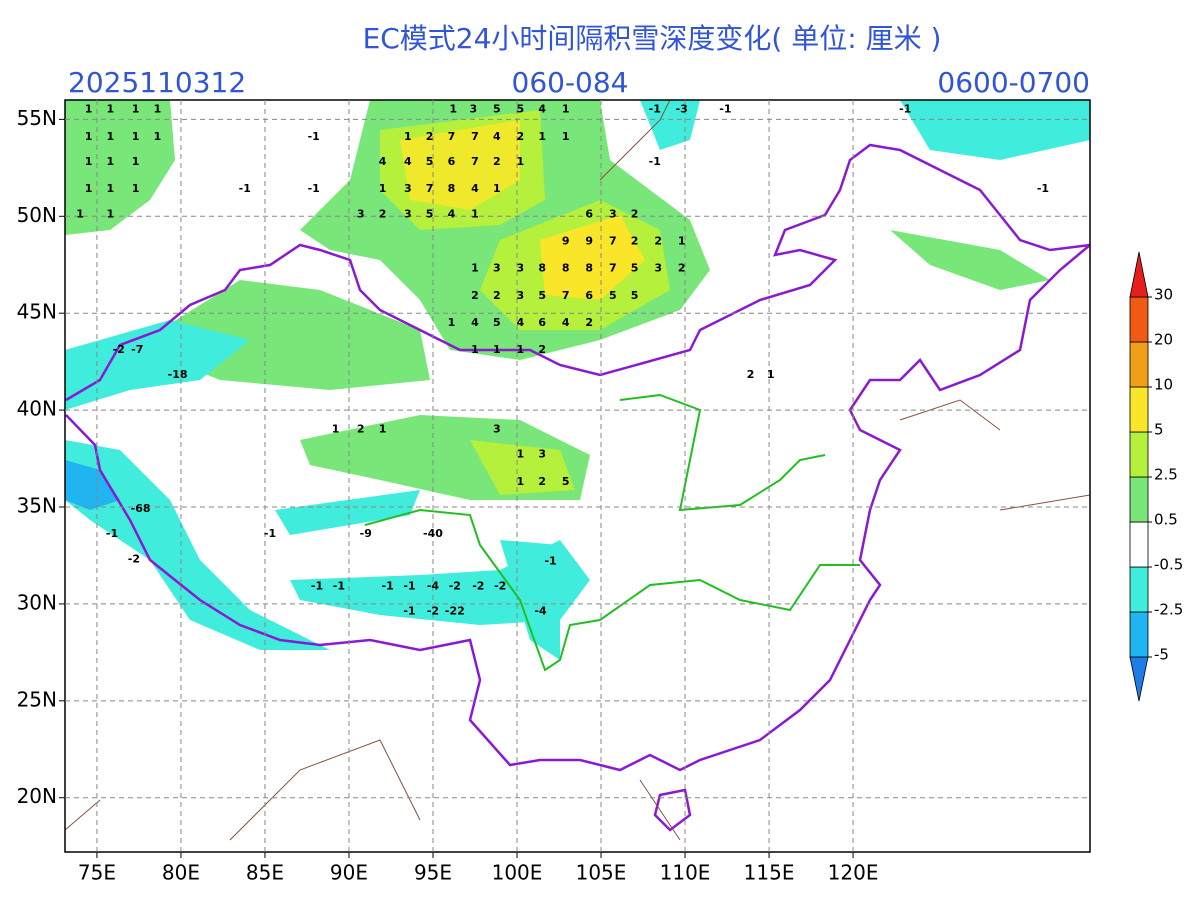 The width and height of the screenshot is (1200, 904). I want to click on x-tick-label: 80E, so click(181, 873).